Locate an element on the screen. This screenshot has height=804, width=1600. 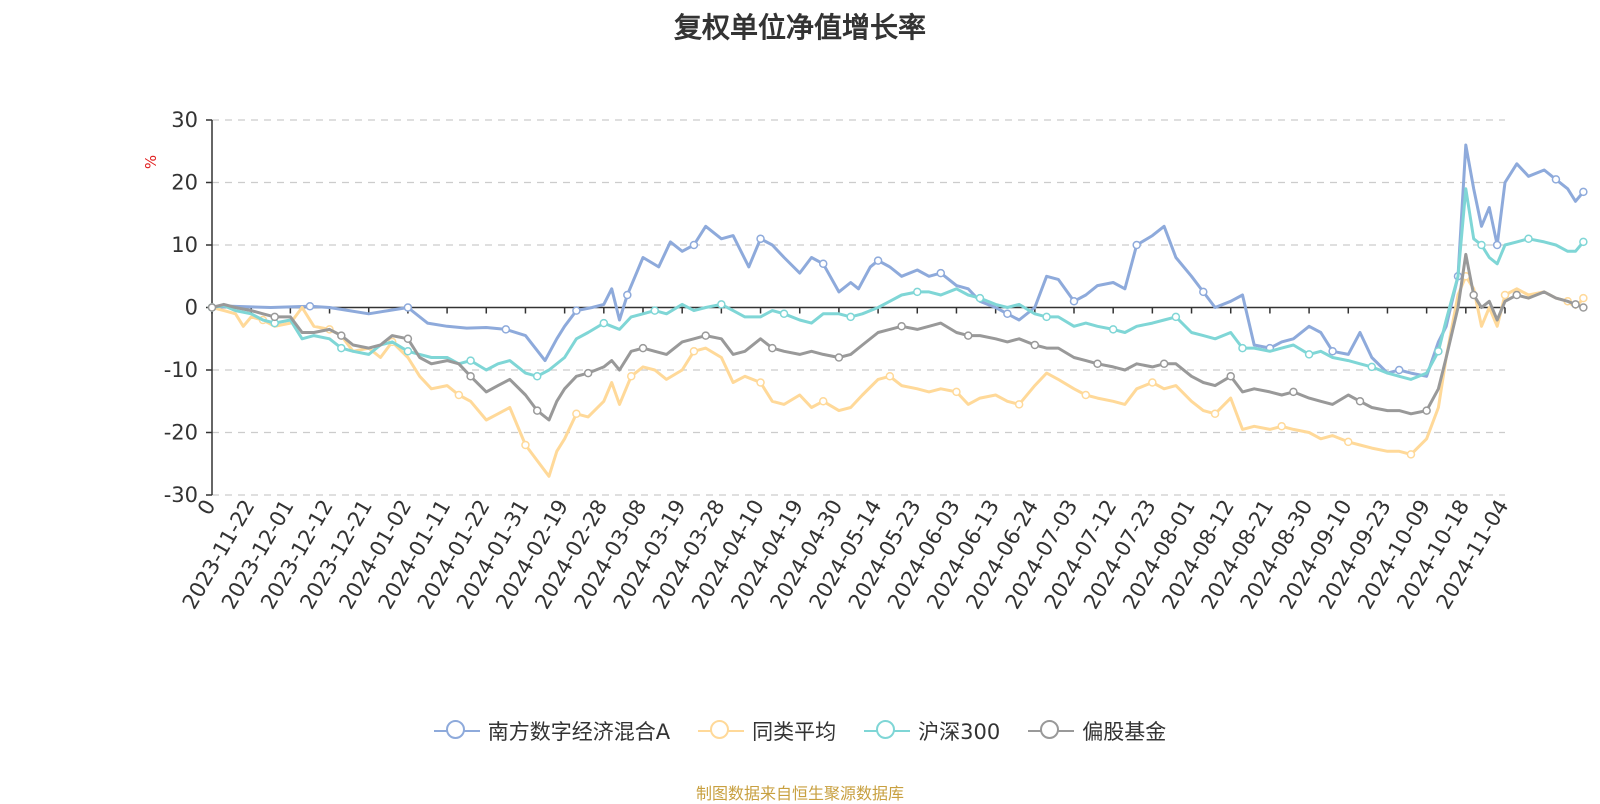
legend-label: 南方数字经济混合A is located at coordinates (579, 732).